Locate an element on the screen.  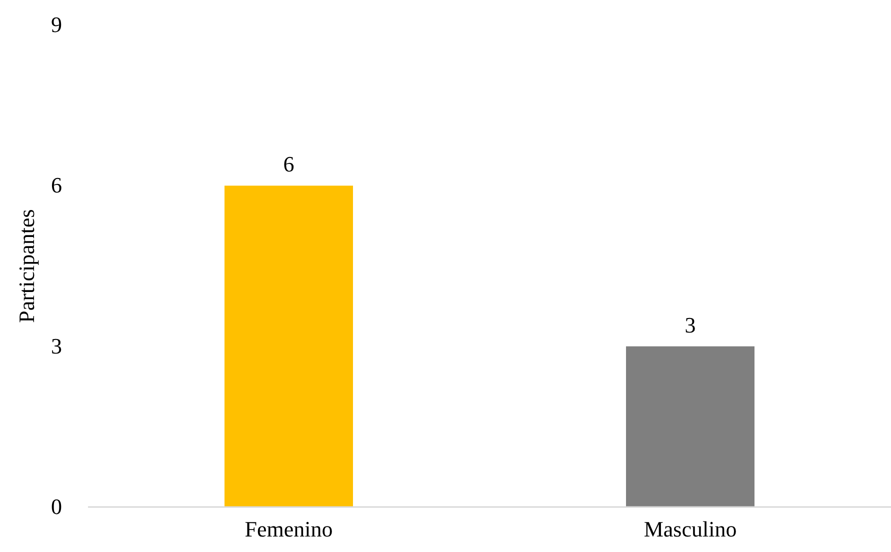
y-tick-label: 3 is located at coordinates (56, 345).